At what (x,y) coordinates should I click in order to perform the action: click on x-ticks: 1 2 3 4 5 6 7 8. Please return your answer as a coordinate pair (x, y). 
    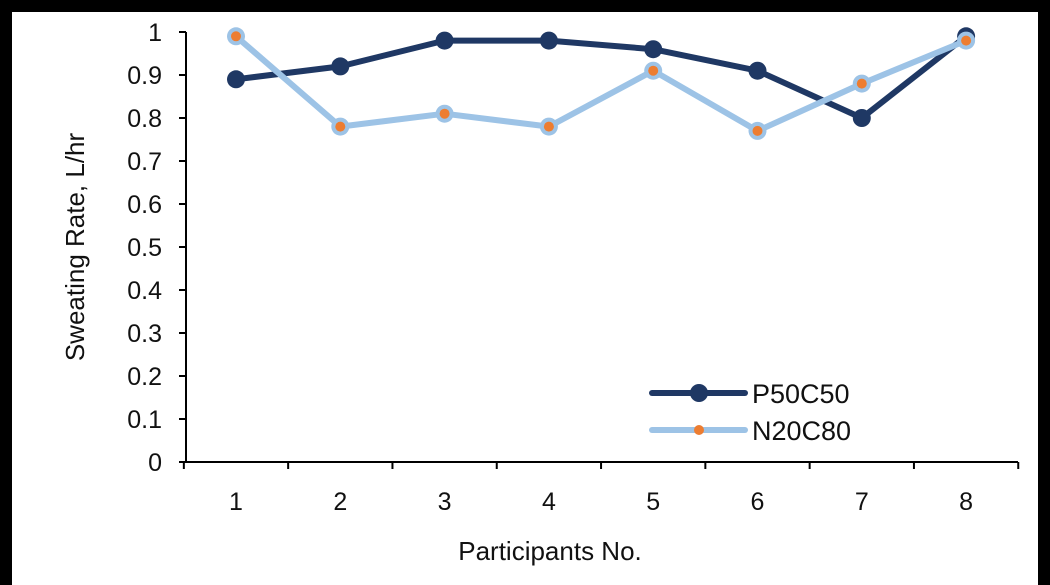
    Looking at the image, I should click on (601, 489).